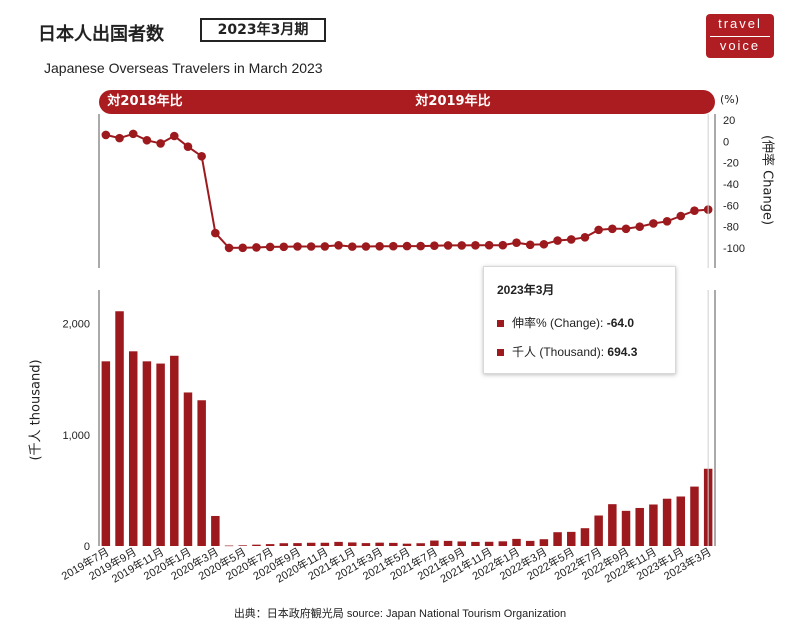 The height and width of the screenshot is (633, 800). Describe the element at coordinates (263, 30) in the screenshot. I see `period-badge: 2023年3月期` at that location.